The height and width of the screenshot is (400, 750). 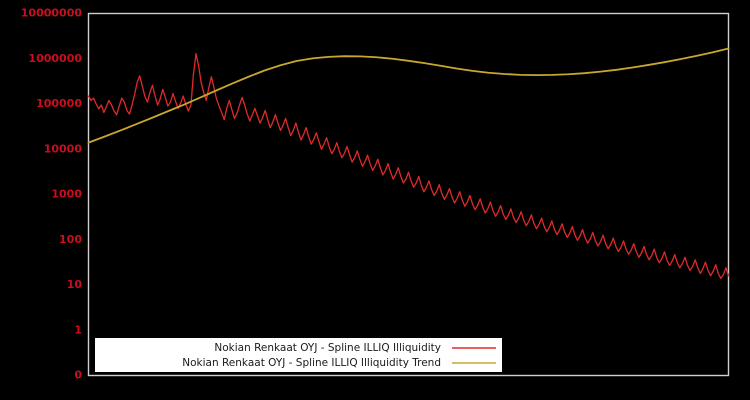 What do you see at coordinates (75, 284) in the screenshot?
I see `y-axis-tick-label: 10` at bounding box center [75, 284].